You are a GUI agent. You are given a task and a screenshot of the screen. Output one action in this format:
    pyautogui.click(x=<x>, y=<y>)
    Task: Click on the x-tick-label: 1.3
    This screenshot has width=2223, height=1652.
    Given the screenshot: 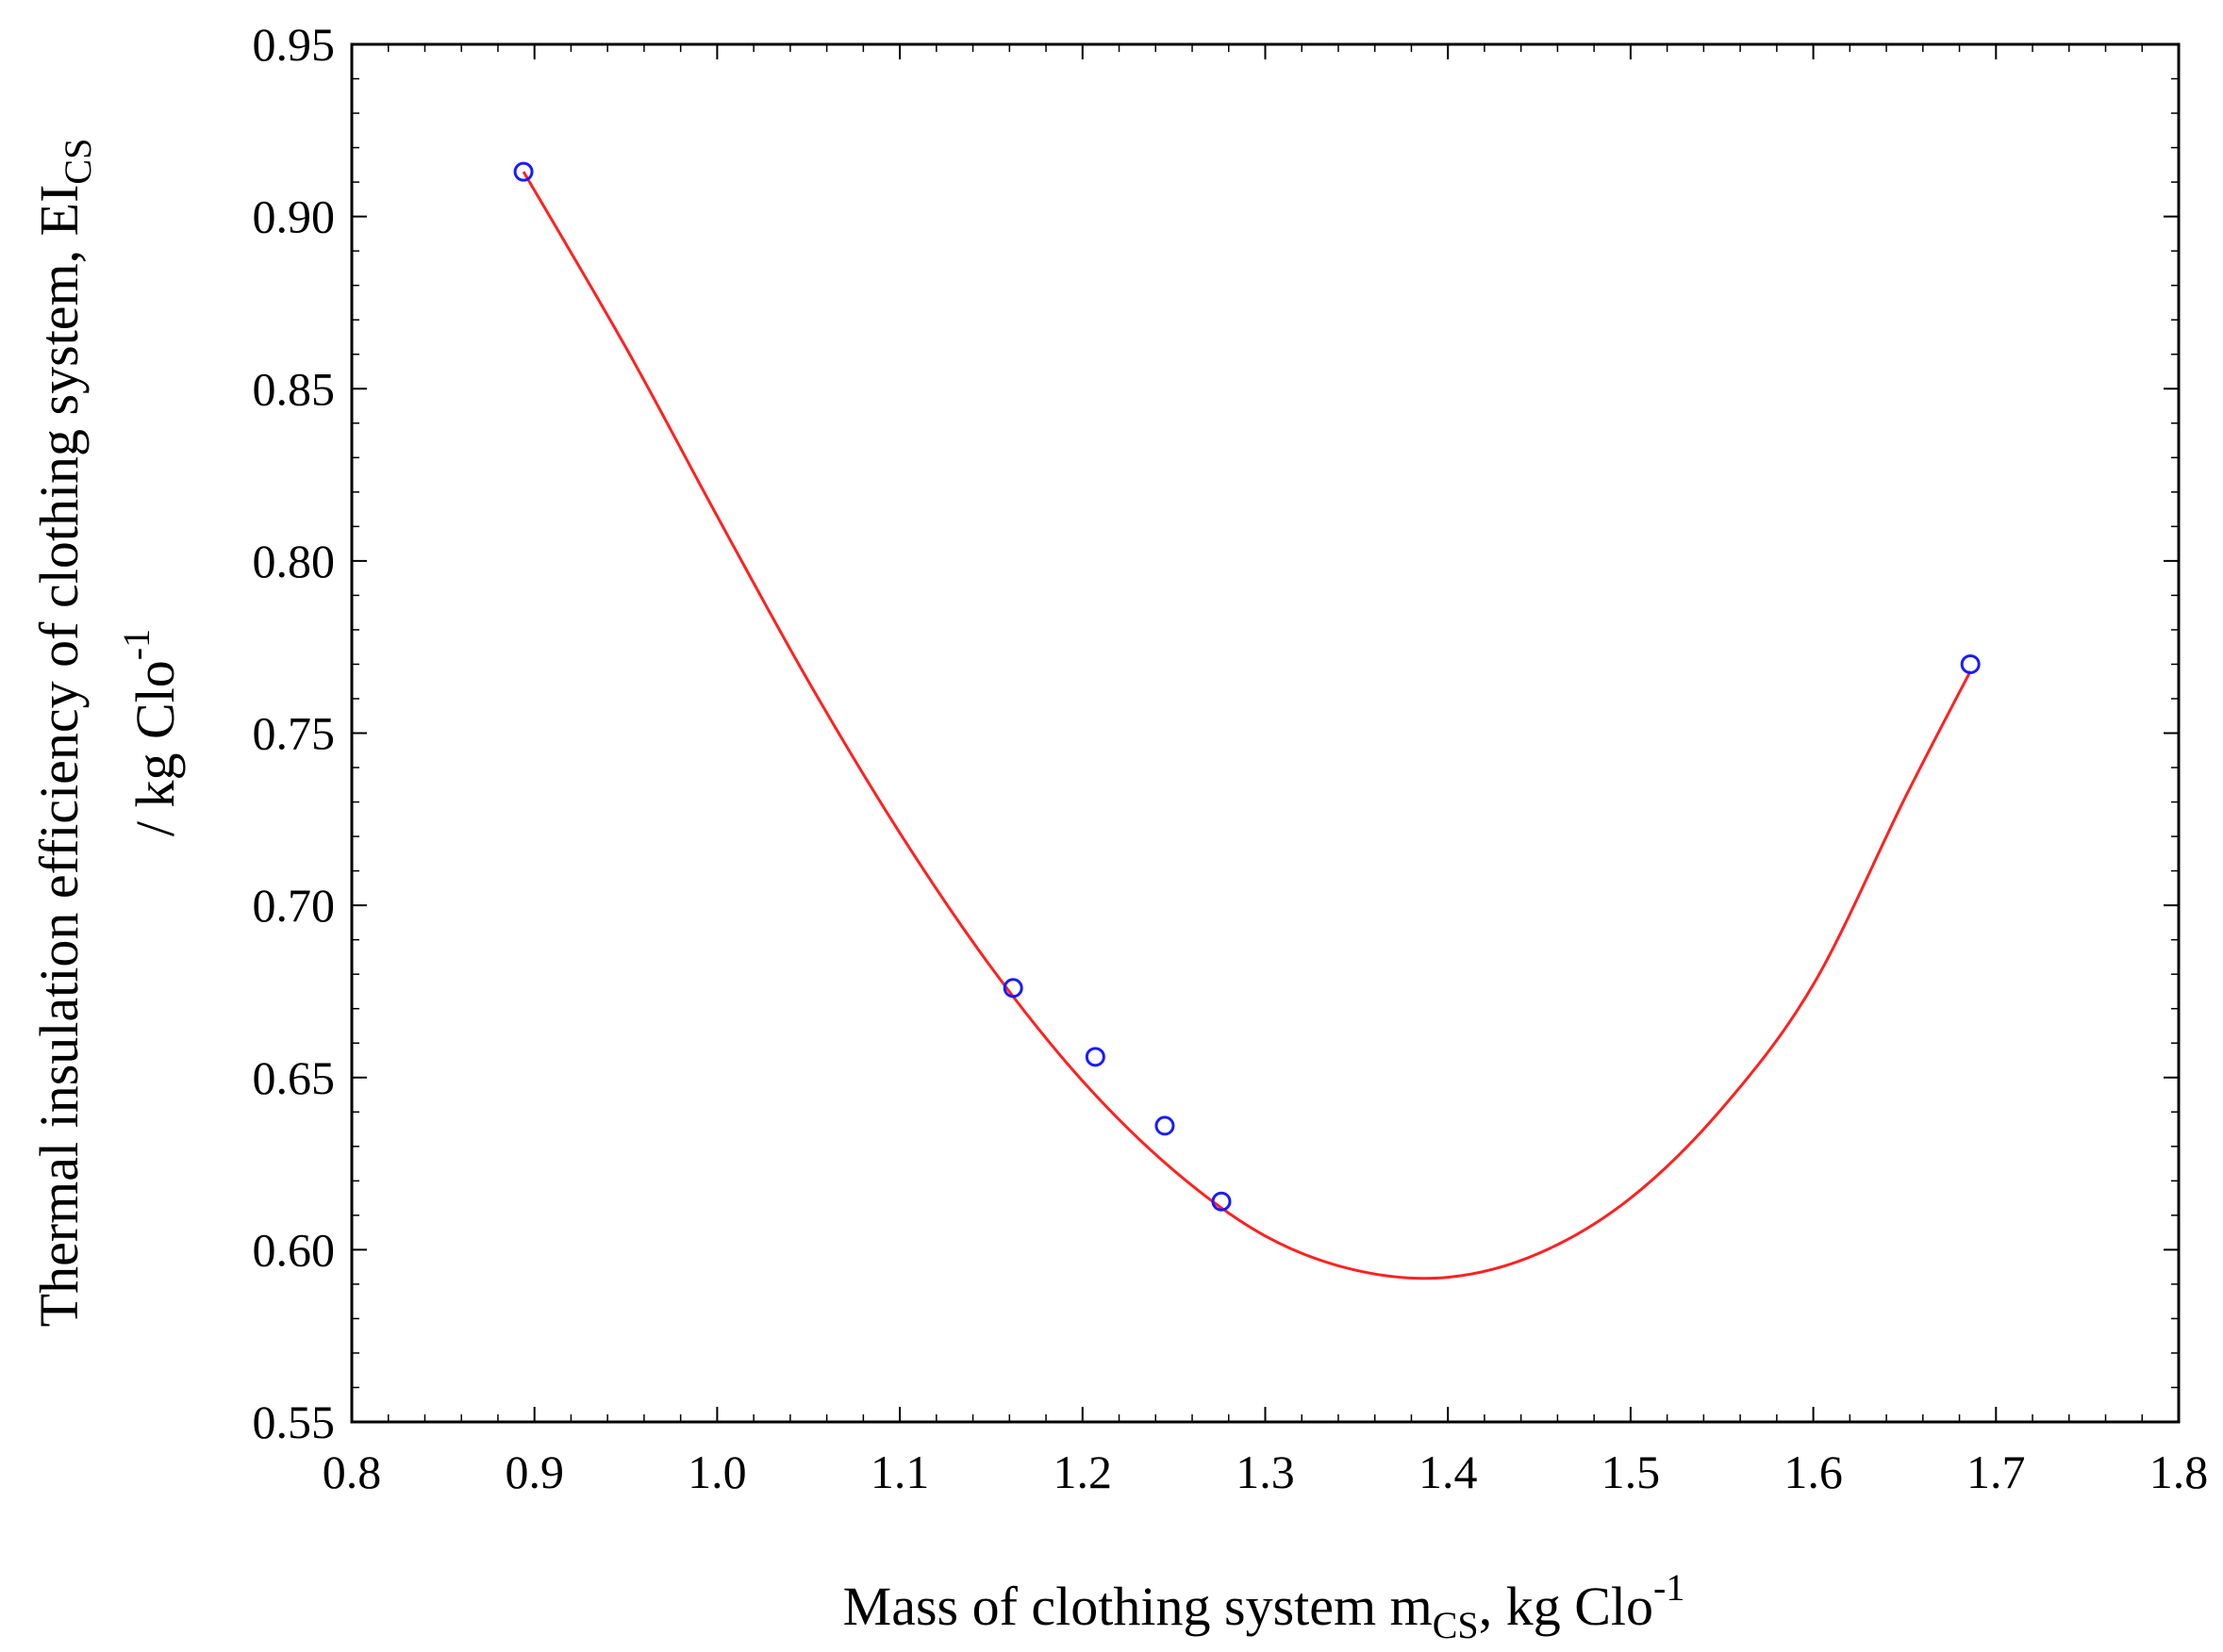 What is the action you would take?
    pyautogui.click(x=1265, y=1472)
    